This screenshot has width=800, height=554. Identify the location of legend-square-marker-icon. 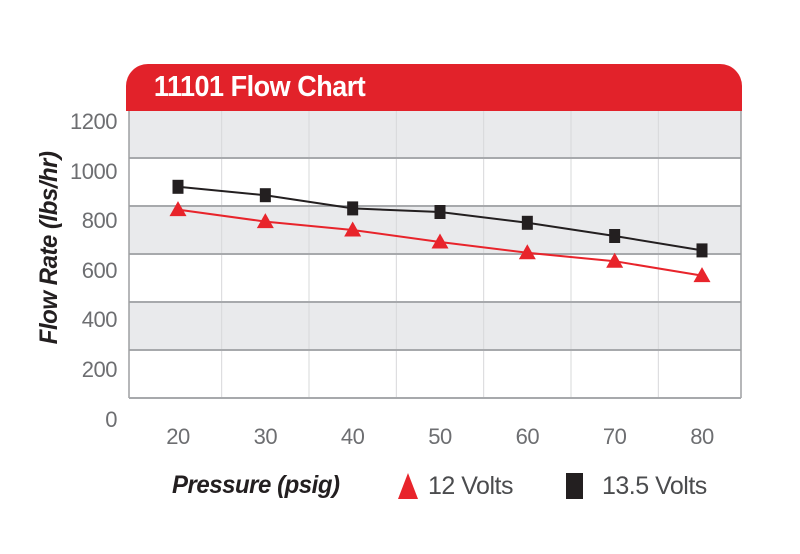
(574, 486).